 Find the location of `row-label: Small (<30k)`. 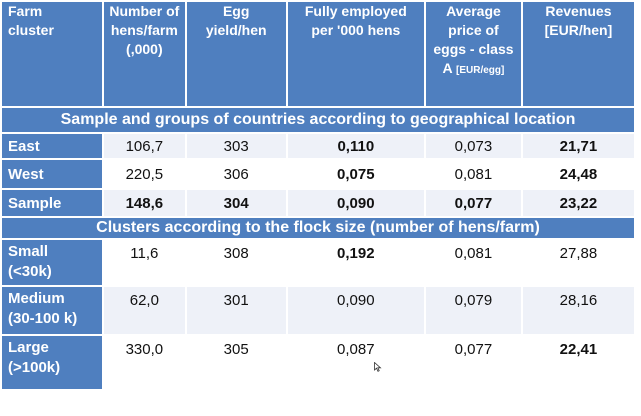

row-label: Small (<30k) is located at coordinates (52, 262).